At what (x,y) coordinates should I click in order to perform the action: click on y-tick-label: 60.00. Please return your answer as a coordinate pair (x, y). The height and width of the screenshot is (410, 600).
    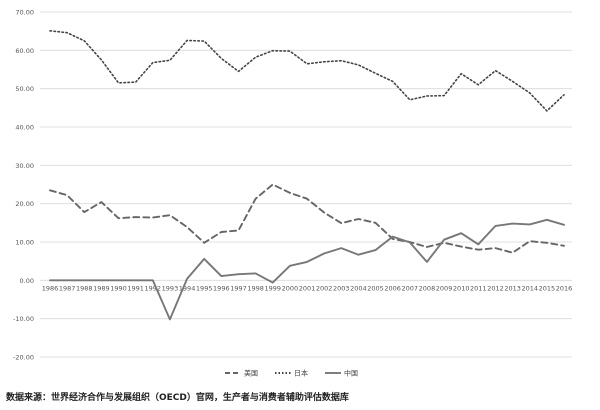
    Looking at the image, I should click on (24, 51).